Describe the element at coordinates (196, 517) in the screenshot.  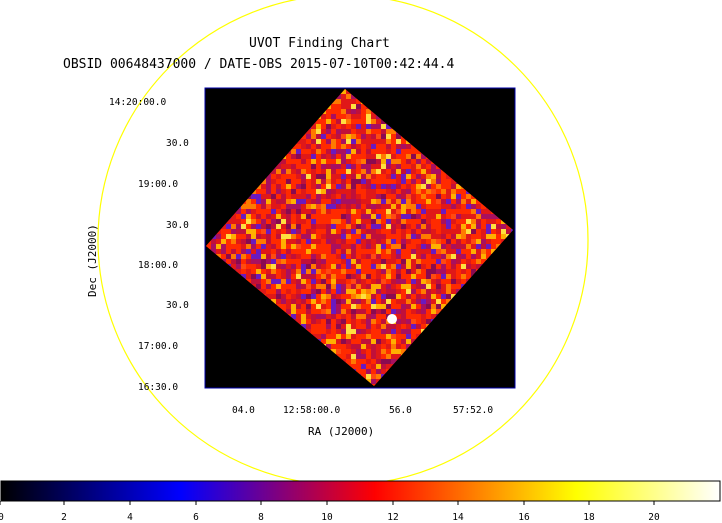
I see `colorbar-tick-label: 6` at that location.